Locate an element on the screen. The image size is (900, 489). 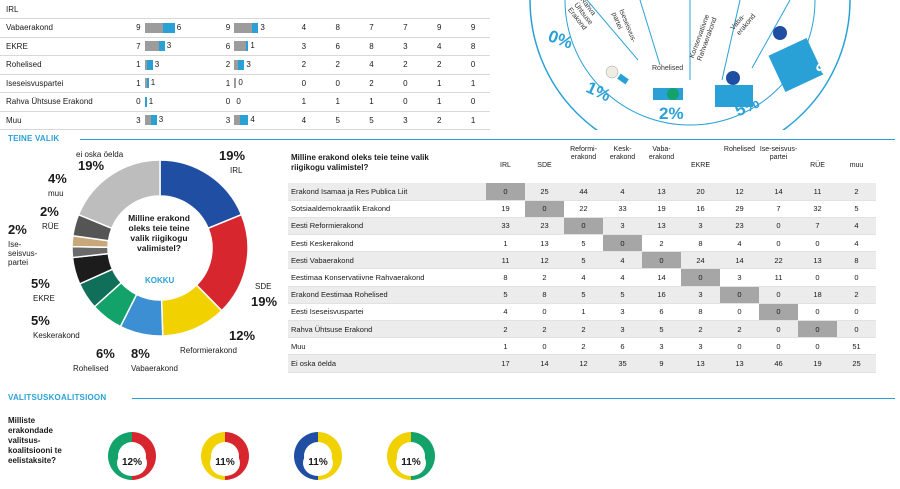
top-row-c: 0 is located at coordinates (212, 102).